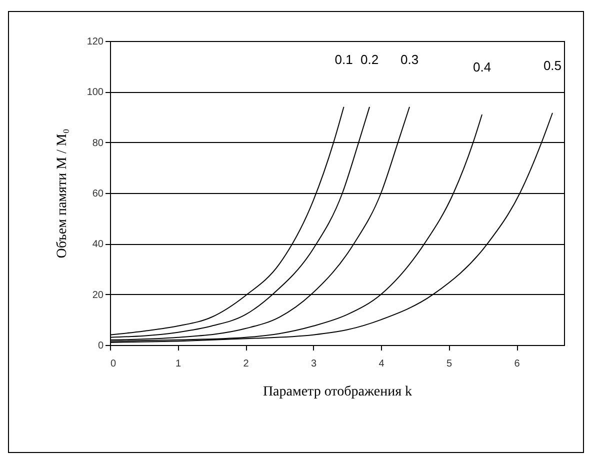  What do you see at coordinates (343, 59) in the screenshot?
I see `text: 0.1` at bounding box center [343, 59].